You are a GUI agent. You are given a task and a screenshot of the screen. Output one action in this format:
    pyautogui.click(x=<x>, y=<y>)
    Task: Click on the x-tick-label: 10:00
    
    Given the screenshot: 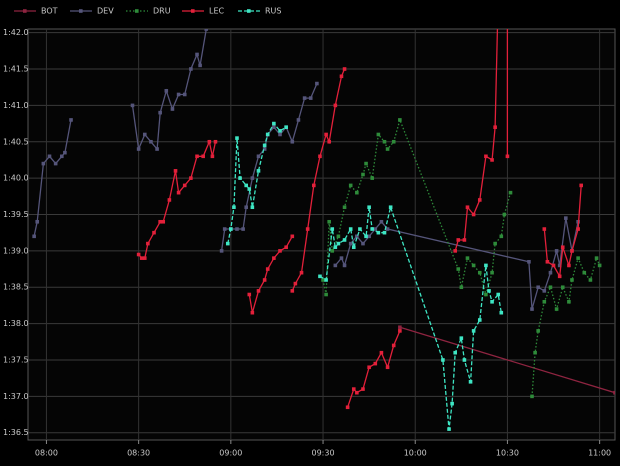 What is the action you would take?
    pyautogui.click(x=415, y=453)
    